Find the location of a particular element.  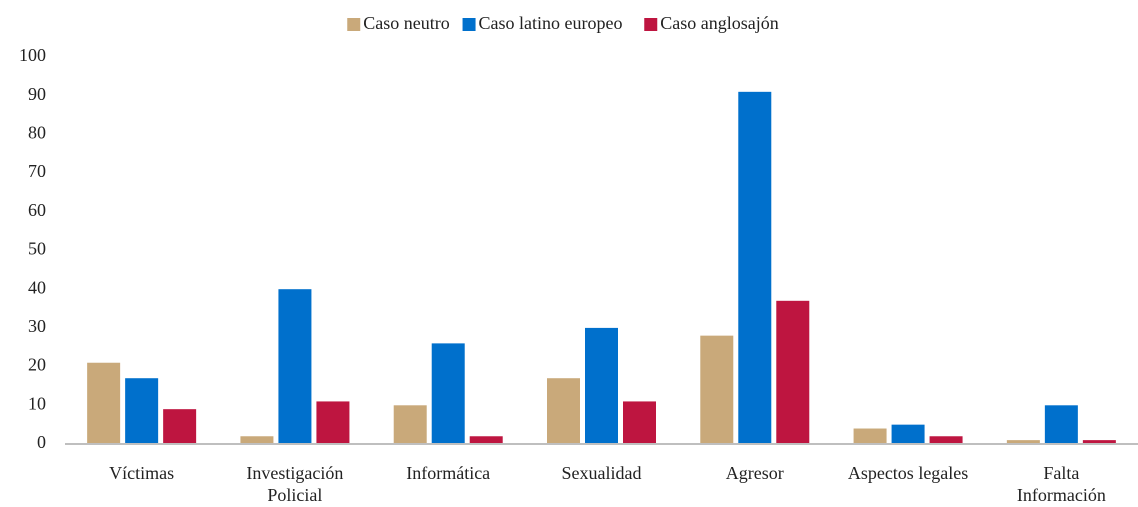

x-tick-label: Informática is located at coordinates (448, 473).